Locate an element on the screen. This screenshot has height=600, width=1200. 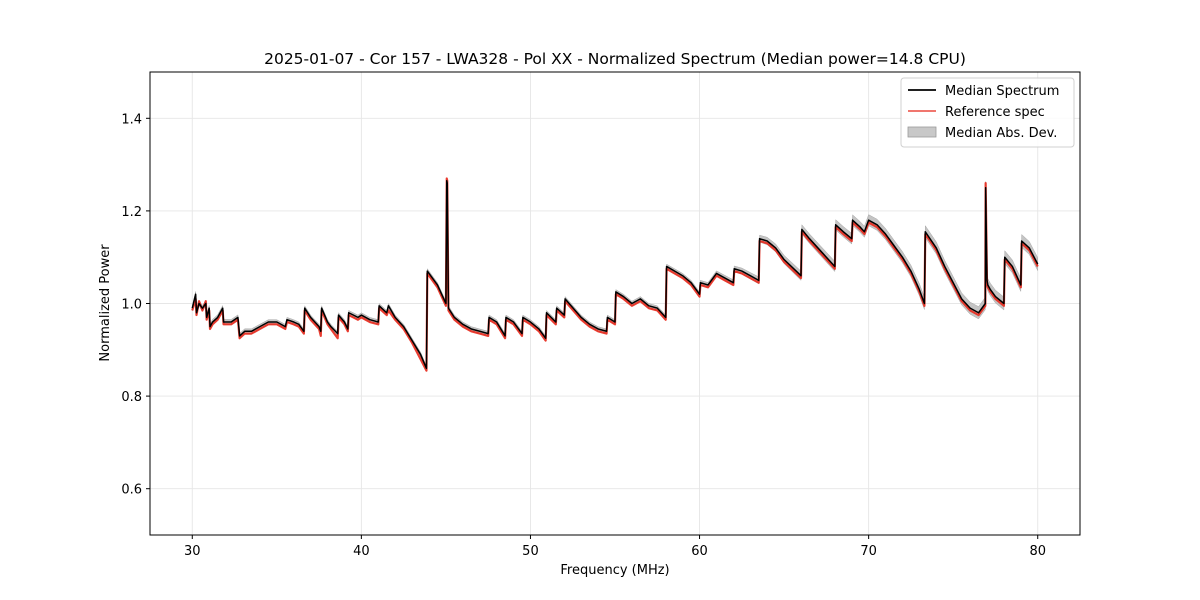
y-tick-label: 0.6 is located at coordinates (131, 490).